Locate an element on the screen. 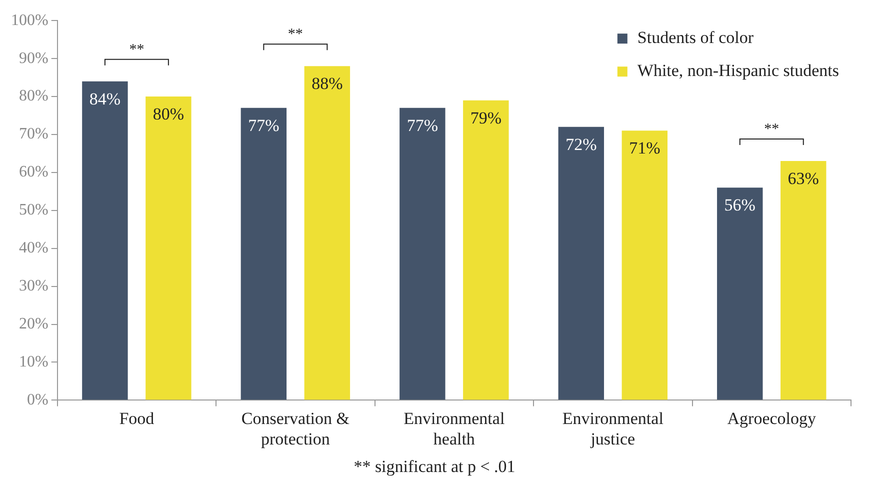 This screenshot has width=869, height=492. data-label: 79% is located at coordinates (486, 118).